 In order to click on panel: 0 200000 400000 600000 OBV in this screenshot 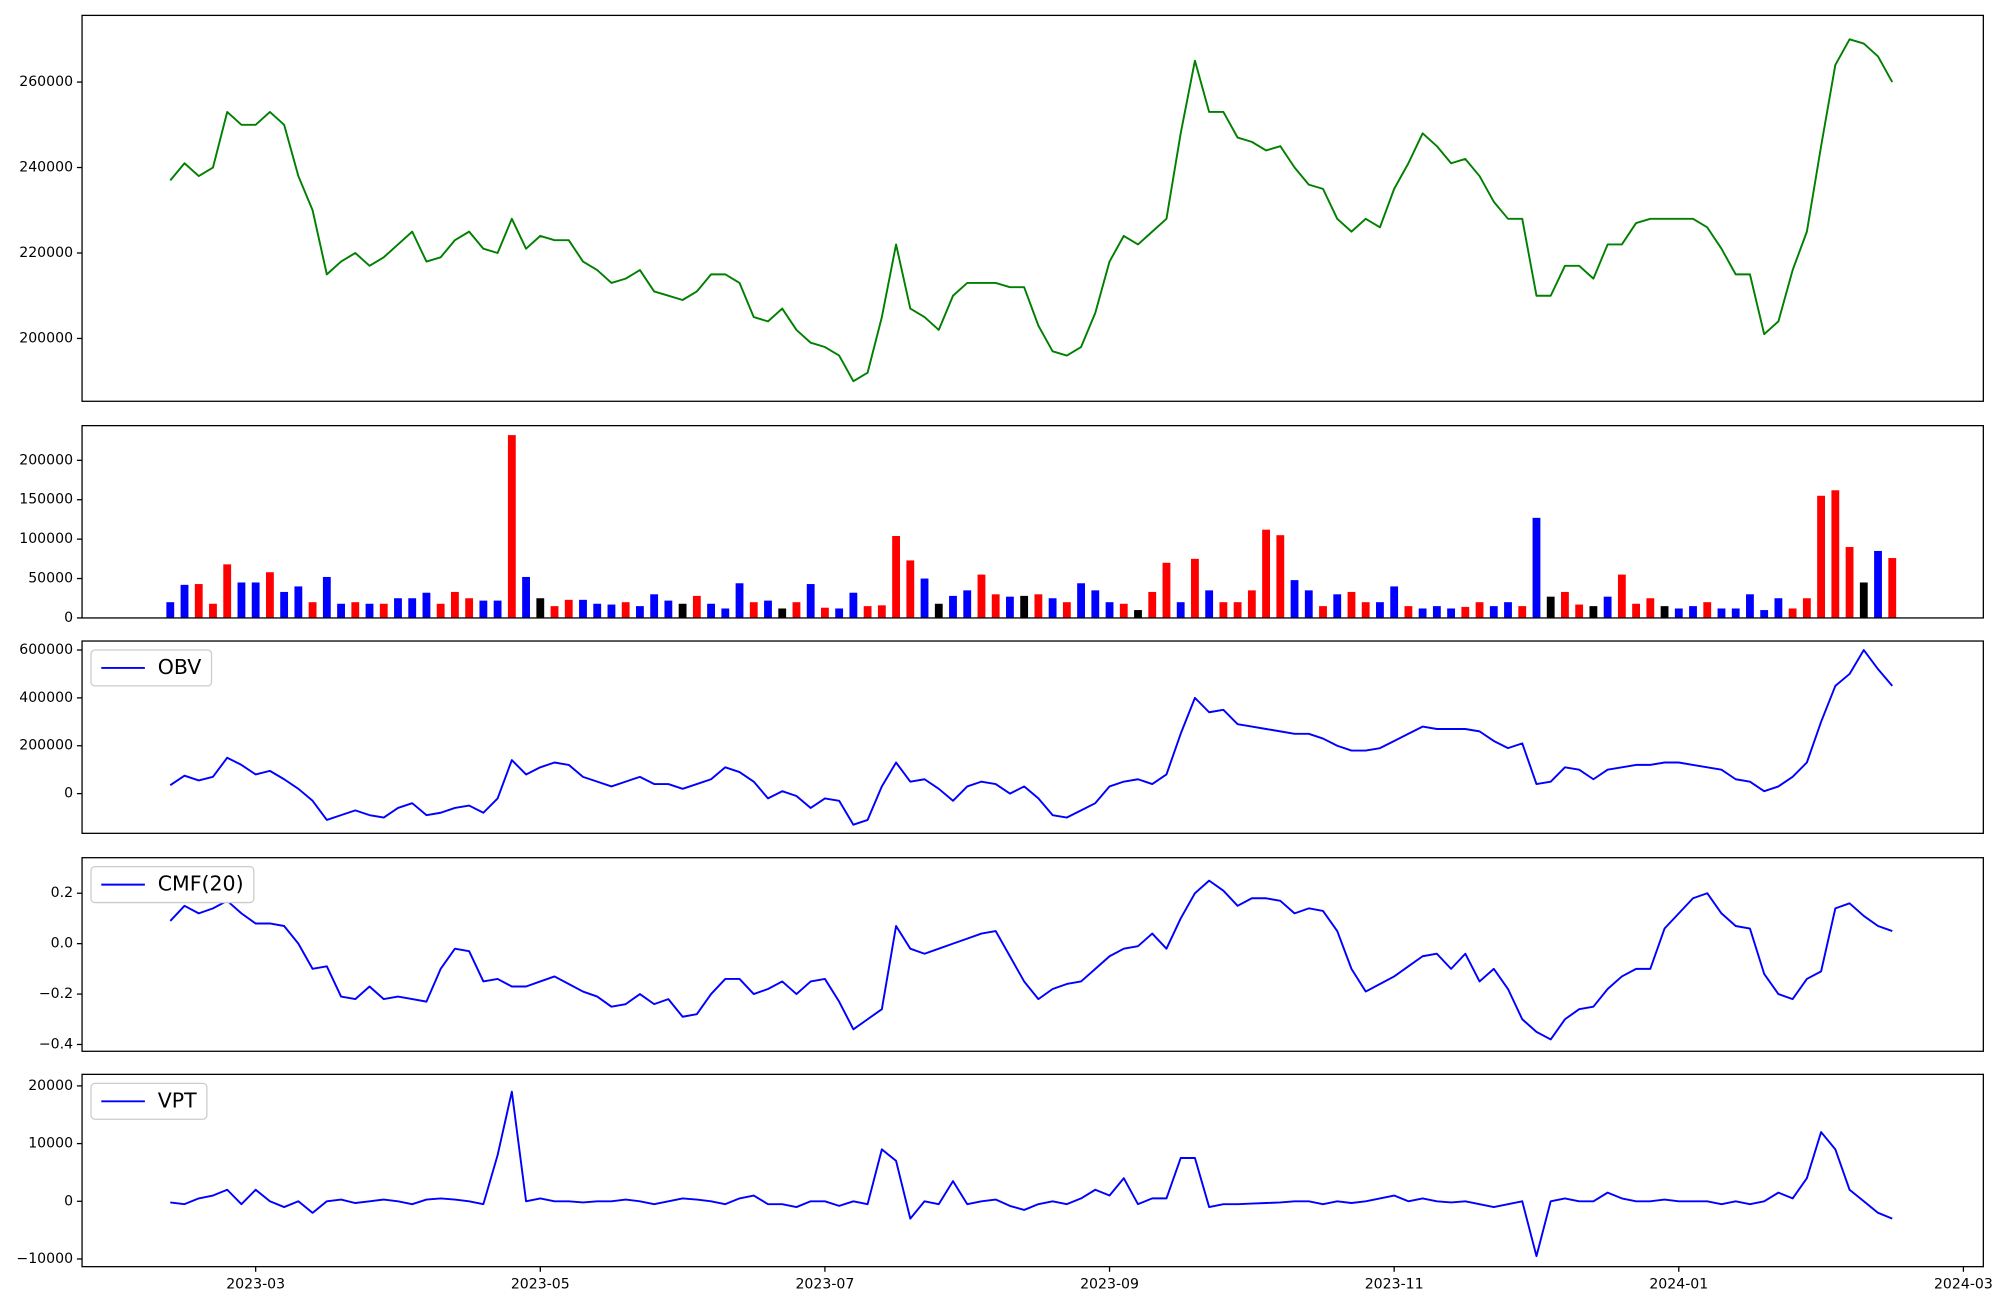, I will do `click(1001, 737)`.